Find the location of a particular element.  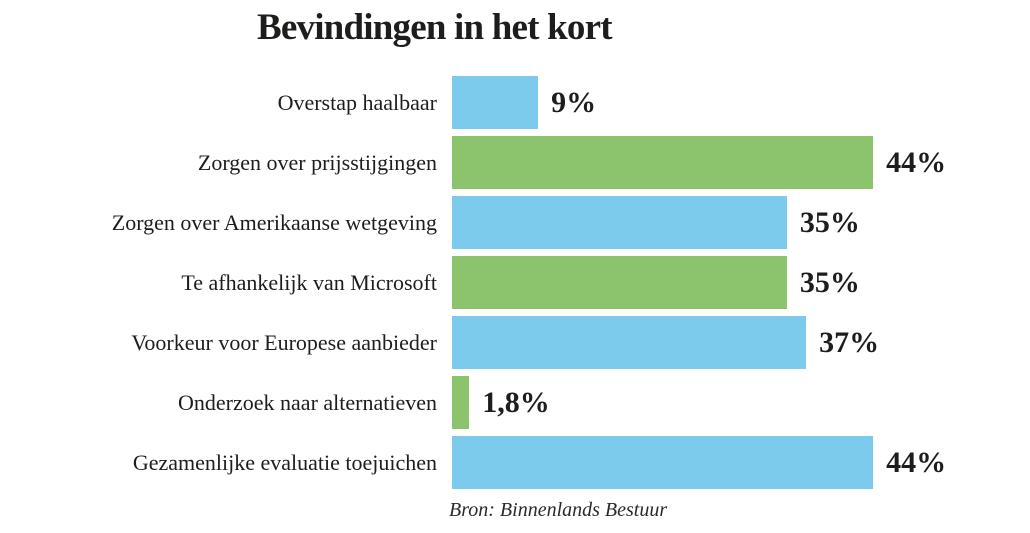

category-label: Gezamenlijke evaluatie toejuichen is located at coordinates (284, 462).